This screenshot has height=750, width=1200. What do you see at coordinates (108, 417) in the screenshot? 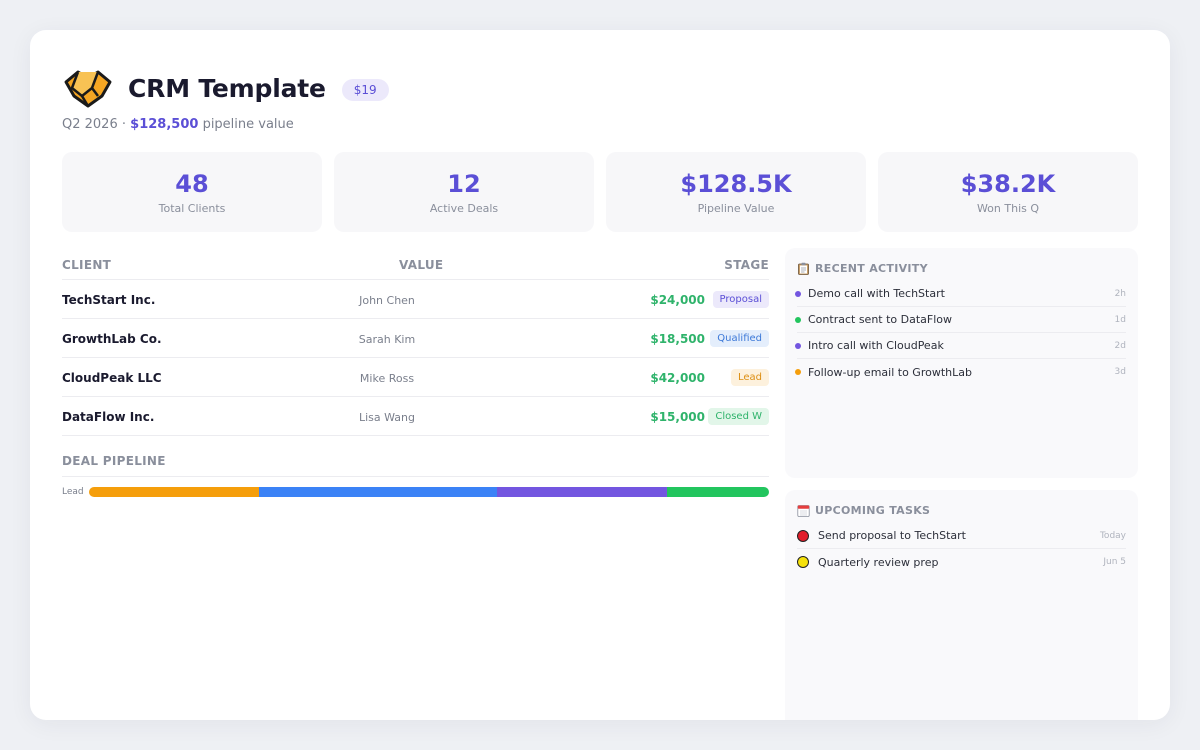
I see `client-name: DataFlow Inc.` at bounding box center [108, 417].